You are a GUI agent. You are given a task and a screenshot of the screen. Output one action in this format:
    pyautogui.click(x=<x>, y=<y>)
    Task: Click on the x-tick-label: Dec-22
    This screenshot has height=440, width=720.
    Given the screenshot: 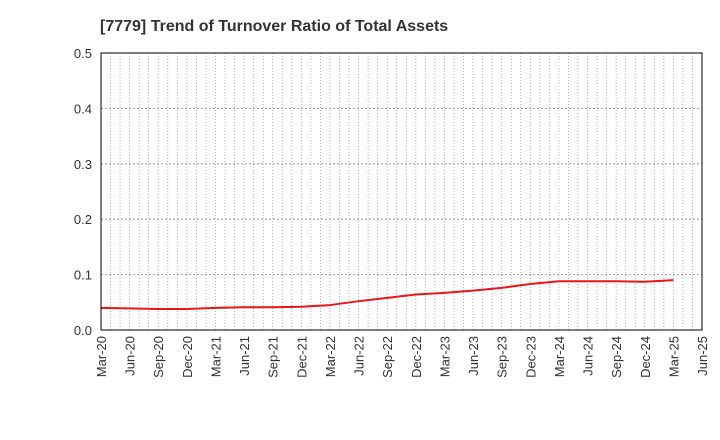 What is the action you would take?
    pyautogui.click(x=416, y=357)
    